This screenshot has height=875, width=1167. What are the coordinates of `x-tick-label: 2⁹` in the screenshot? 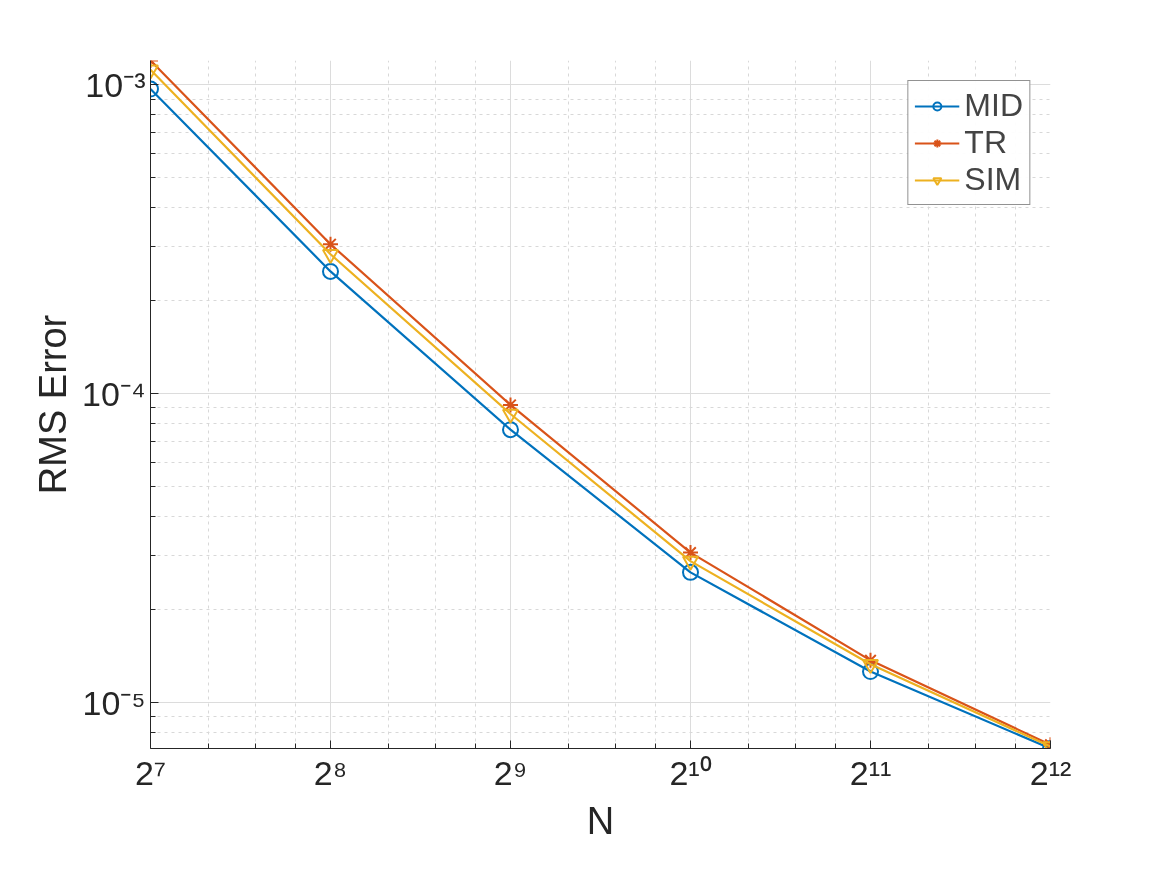 It's located at (510, 772).